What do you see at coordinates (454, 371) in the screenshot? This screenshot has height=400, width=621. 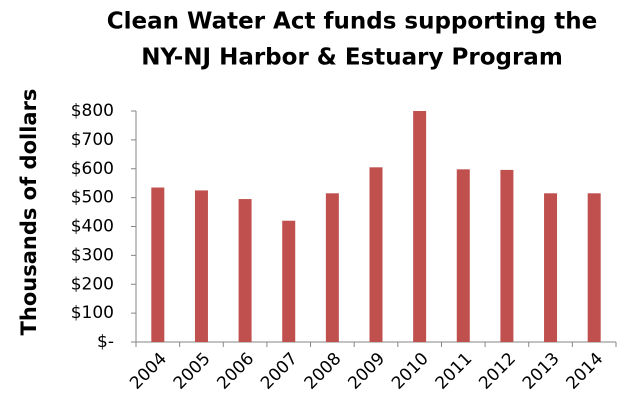 I see `x-tick-label: 2011` at bounding box center [454, 371].